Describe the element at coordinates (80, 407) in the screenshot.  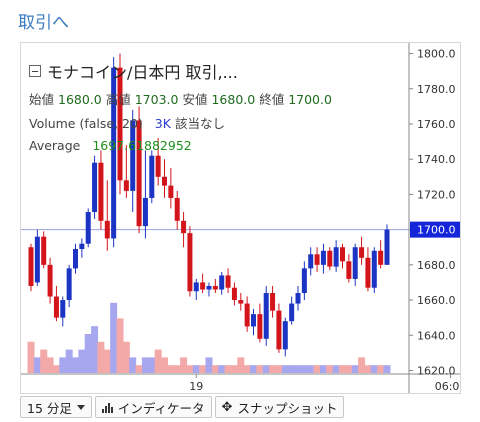
I see `chevron-down-icon` at that location.